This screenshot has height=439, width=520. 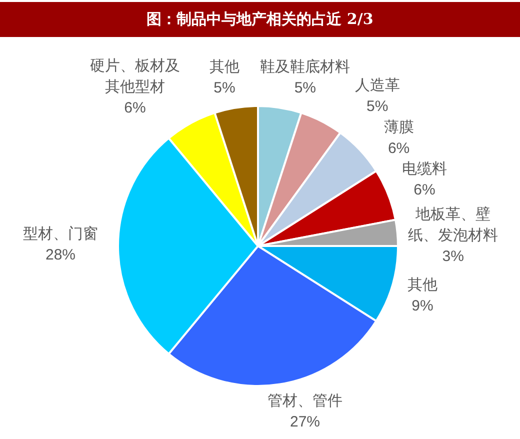 I want to click on slice-label: 管材、管件, so click(x=305, y=401).